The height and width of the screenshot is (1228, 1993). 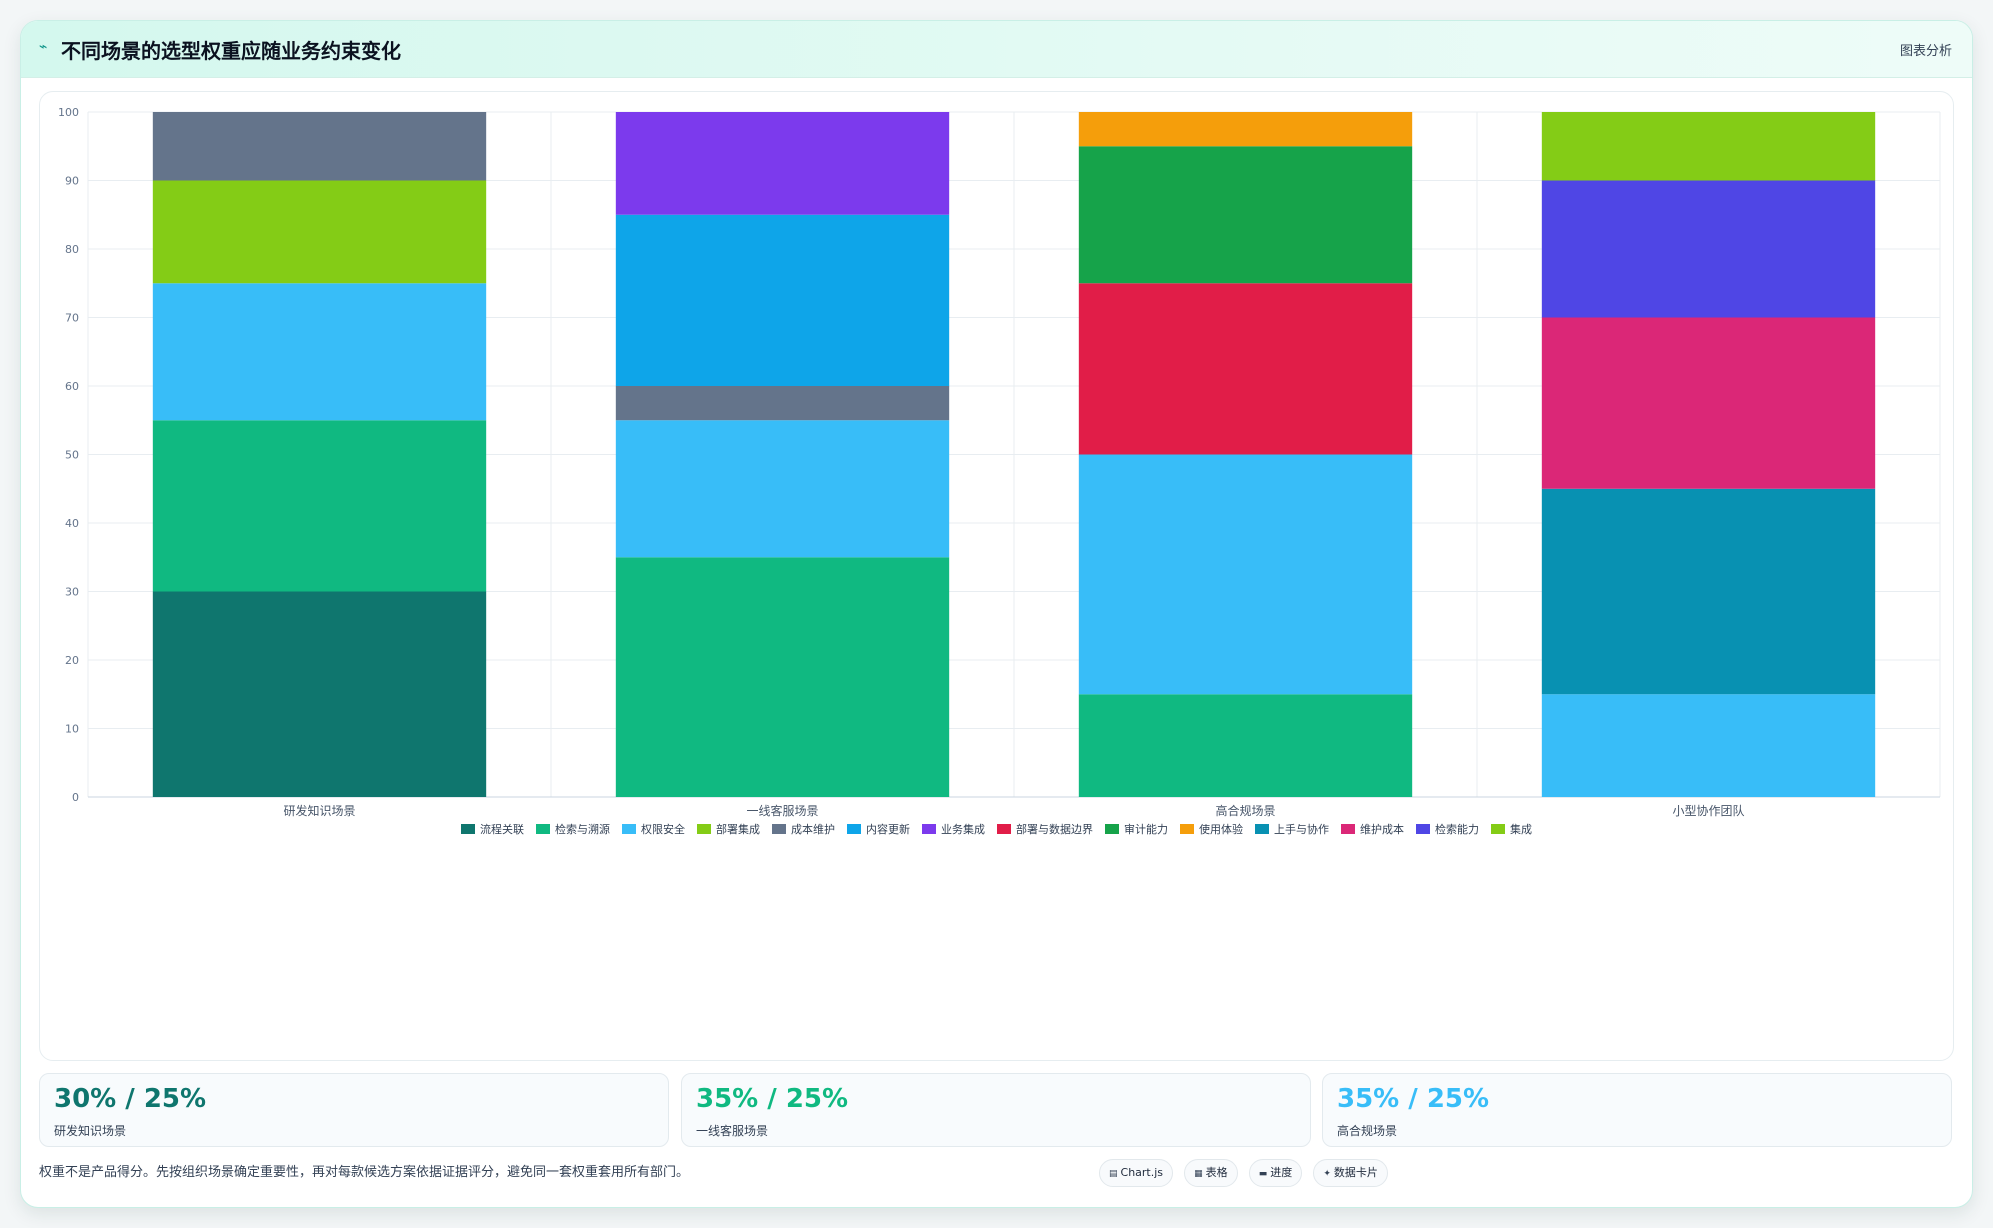 What do you see at coordinates (1146, 829) in the screenshot?
I see `legend-label: 审计能力` at bounding box center [1146, 829].